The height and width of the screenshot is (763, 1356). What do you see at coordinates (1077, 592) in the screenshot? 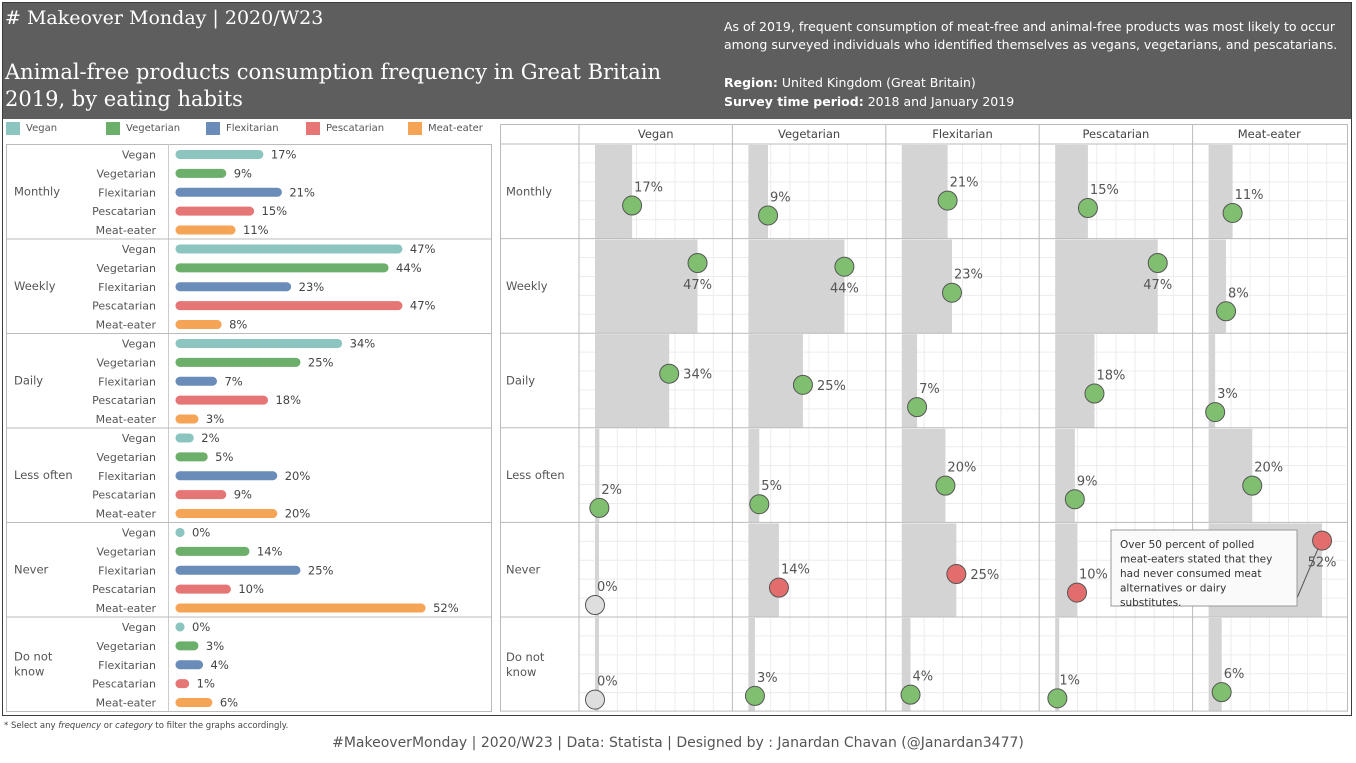
I see `dot-pescatarian-never` at bounding box center [1077, 592].